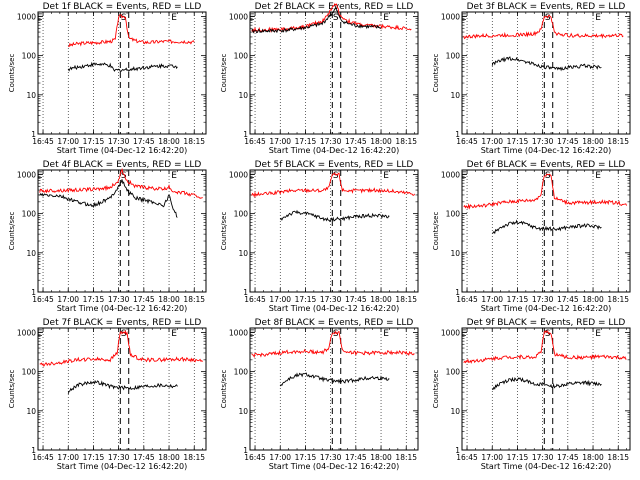  Describe the element at coordinates (122, 7) in the screenshot. I see `panel-title: Det 1f BLACK = Events, RED = LLD` at that location.